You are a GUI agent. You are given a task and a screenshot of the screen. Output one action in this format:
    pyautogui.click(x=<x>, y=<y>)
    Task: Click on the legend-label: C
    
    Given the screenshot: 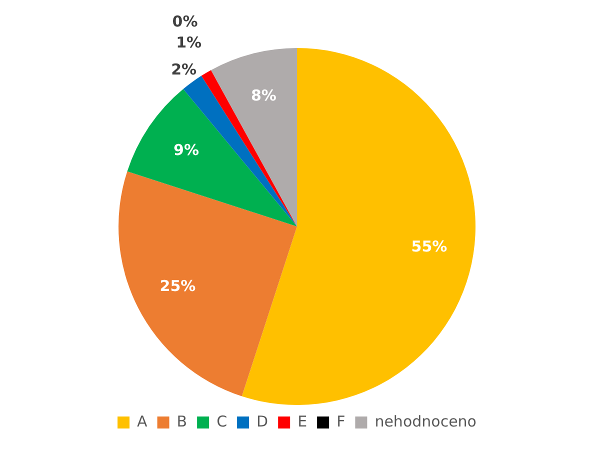 What is the action you would take?
    pyautogui.click(x=222, y=421)
    